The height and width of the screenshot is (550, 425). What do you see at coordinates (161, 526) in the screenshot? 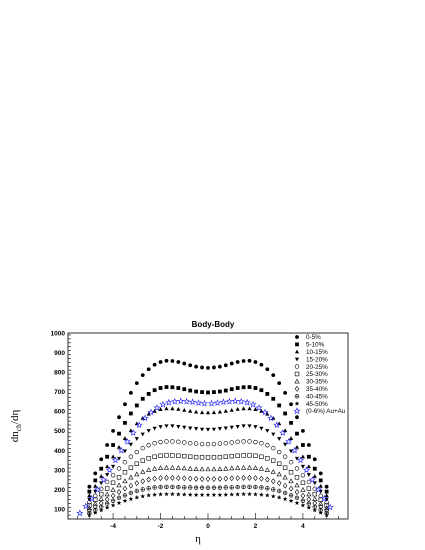
I see `x-tick-label: -2` at bounding box center [161, 526].